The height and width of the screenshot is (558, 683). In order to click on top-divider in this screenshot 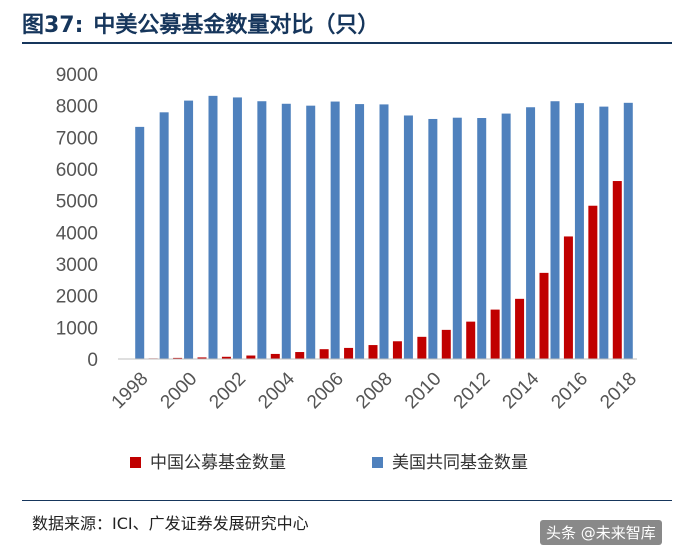, I will do `click(347, 43)`.